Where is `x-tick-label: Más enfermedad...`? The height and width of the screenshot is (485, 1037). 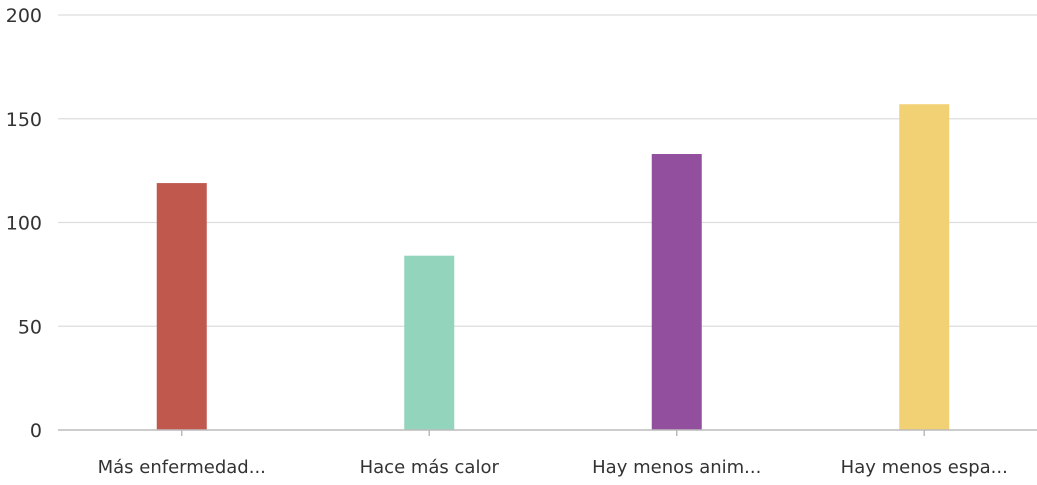
x-tick-label: Más enfermedad... is located at coordinates (182, 467).